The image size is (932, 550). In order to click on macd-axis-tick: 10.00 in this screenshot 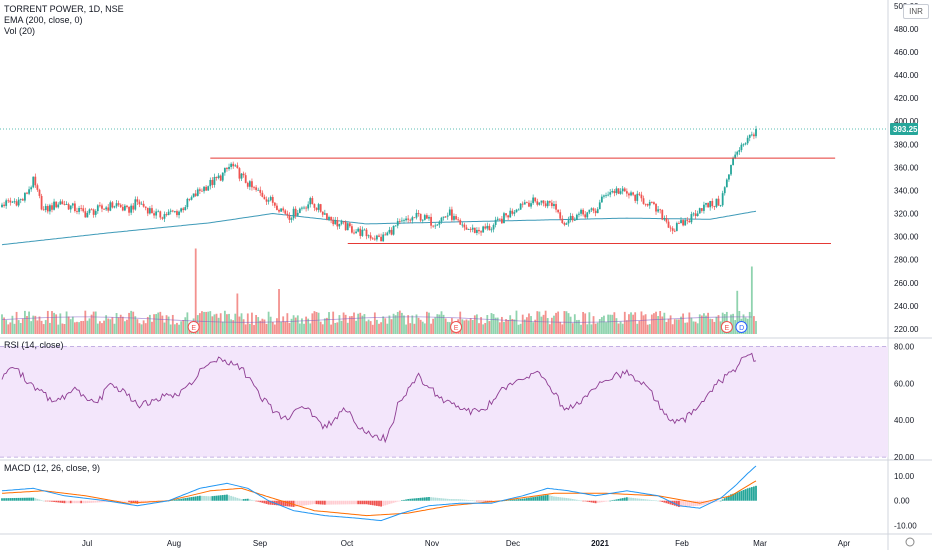, I will do `click(904, 476)`.